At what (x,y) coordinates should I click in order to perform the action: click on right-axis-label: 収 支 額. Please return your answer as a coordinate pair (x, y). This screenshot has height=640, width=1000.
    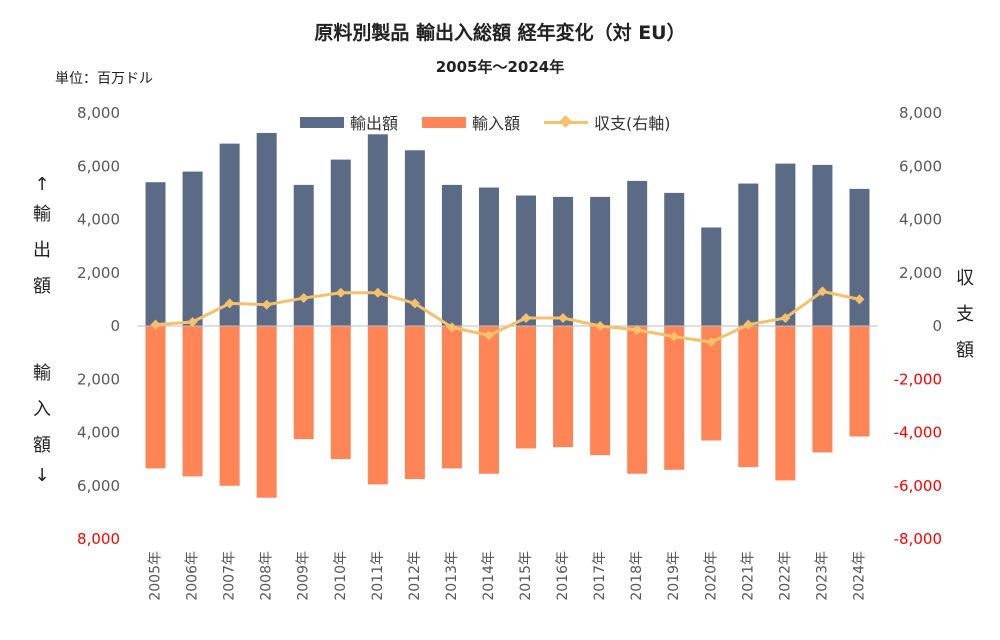
    Looking at the image, I should click on (965, 315).